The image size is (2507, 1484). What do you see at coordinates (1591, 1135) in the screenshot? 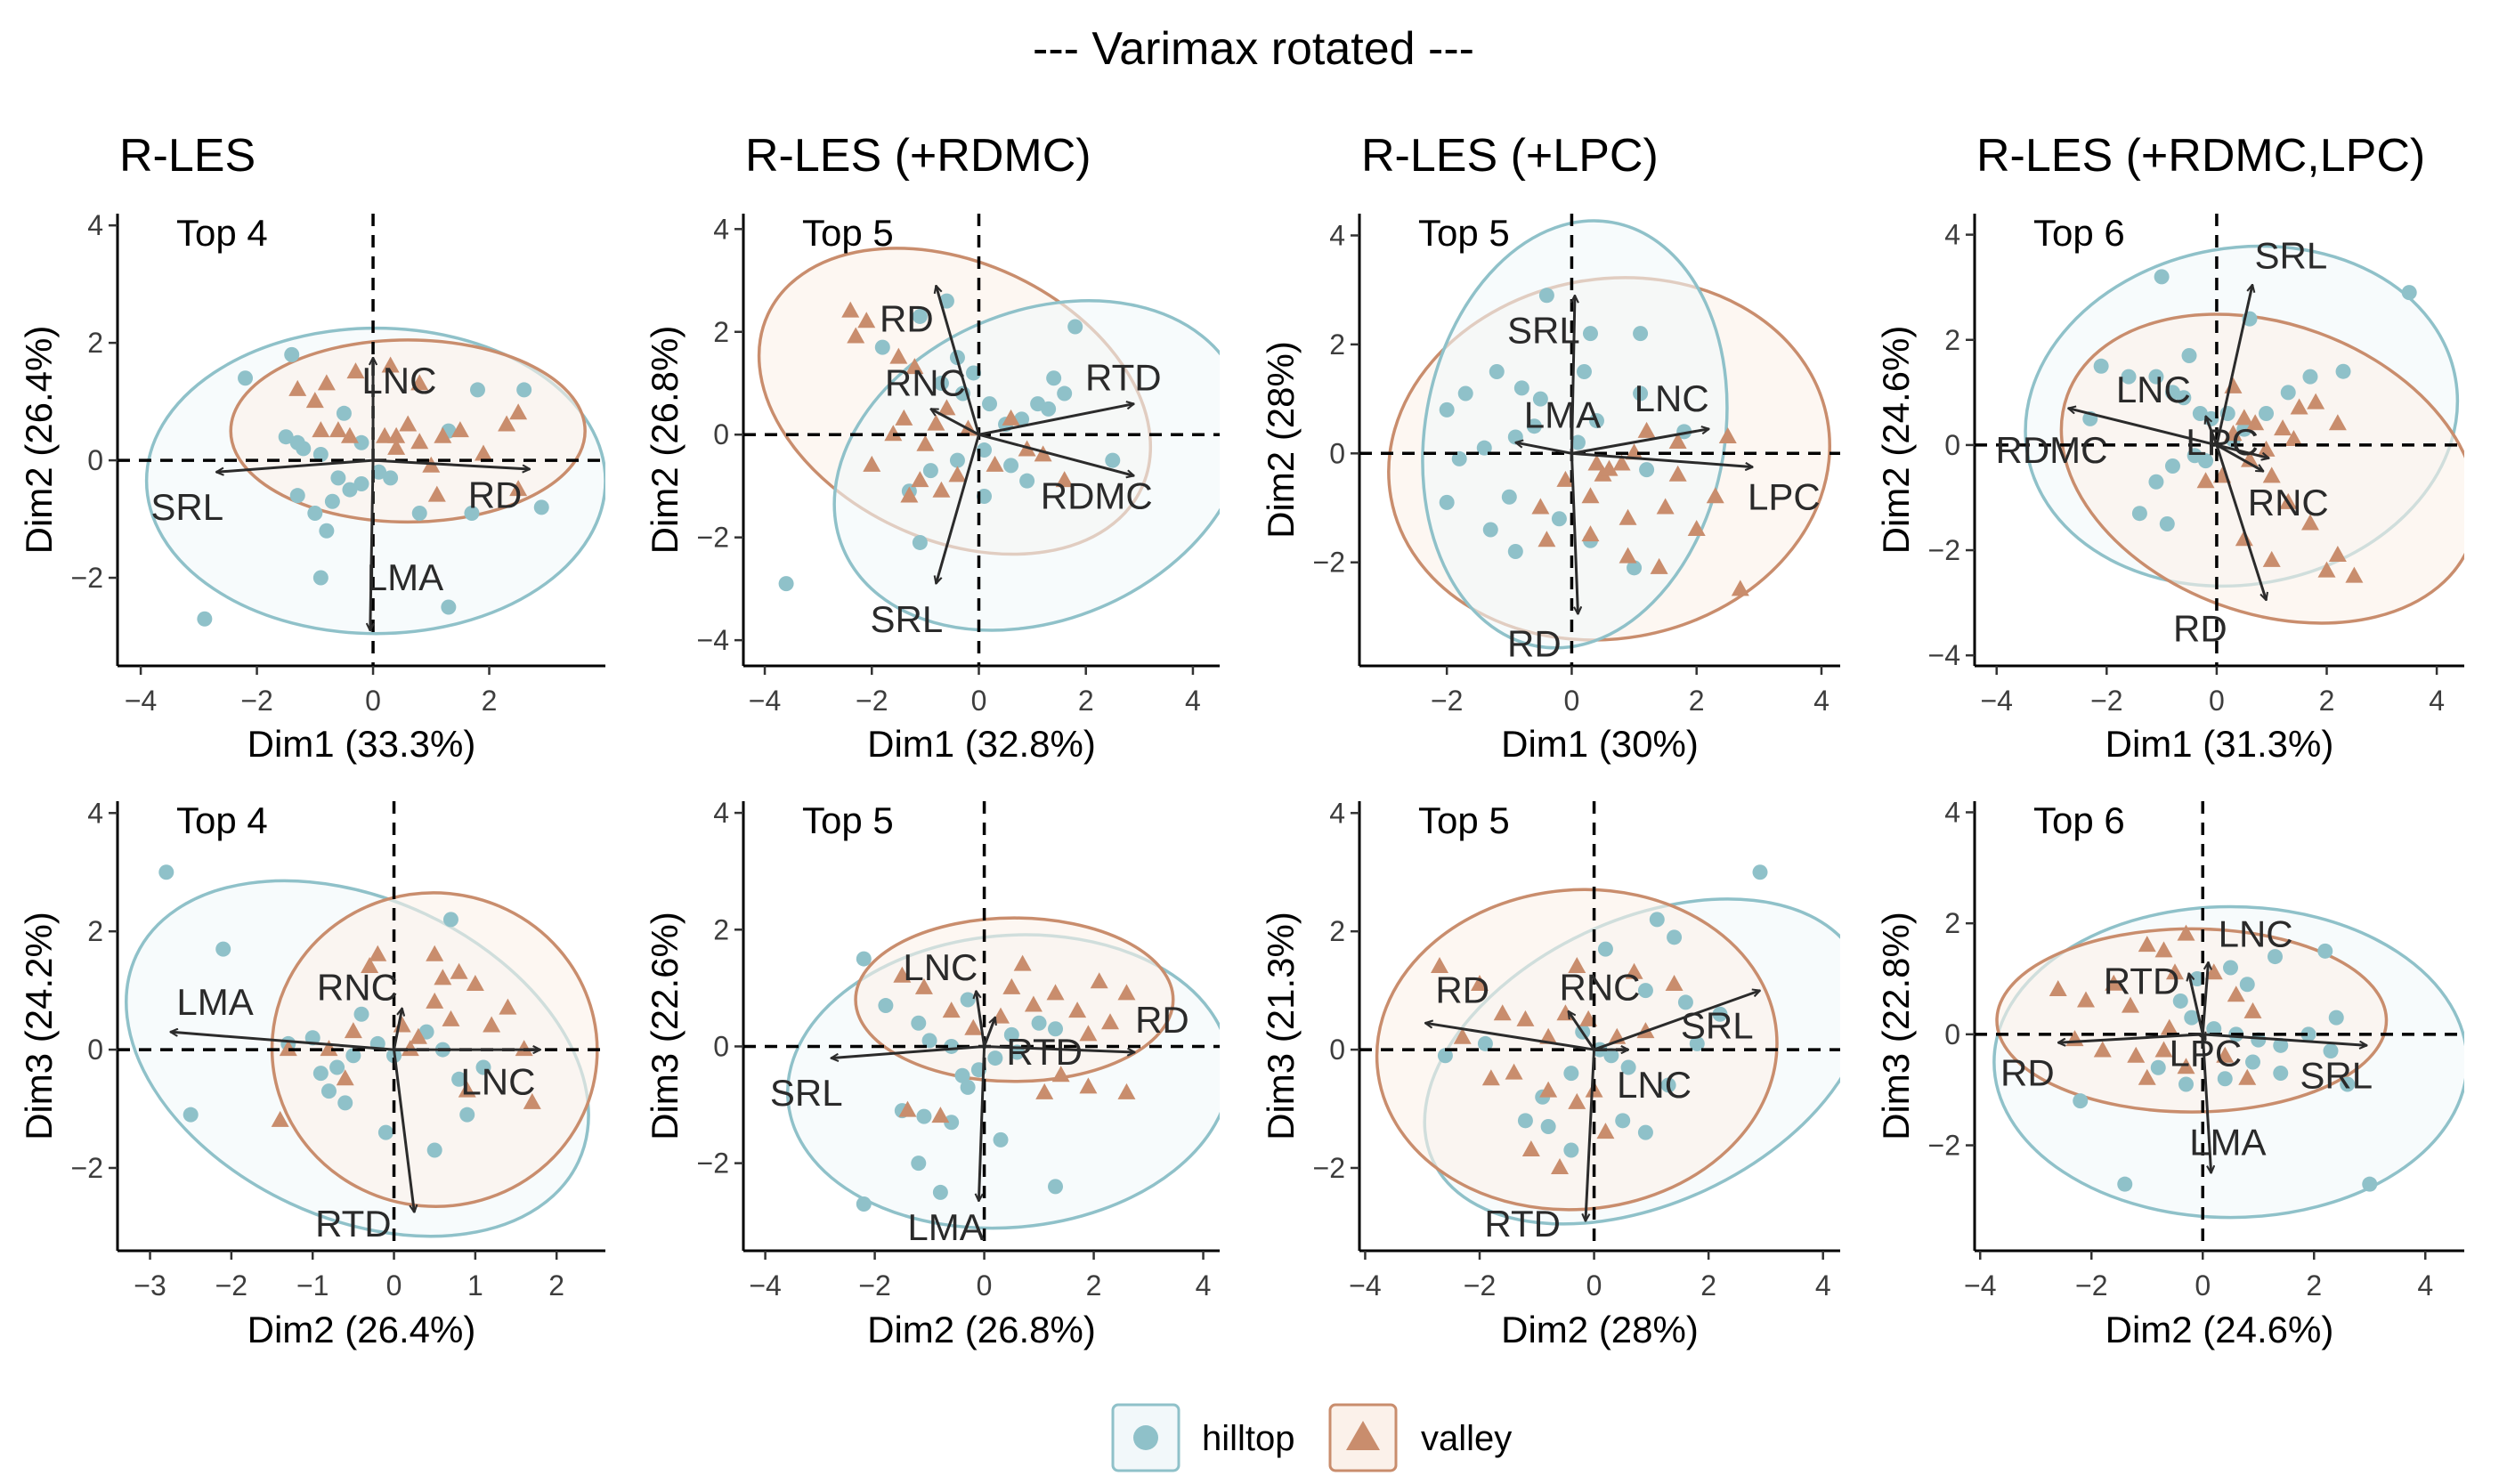
I see `loading-arrow-rtd` at bounding box center [1591, 1135].